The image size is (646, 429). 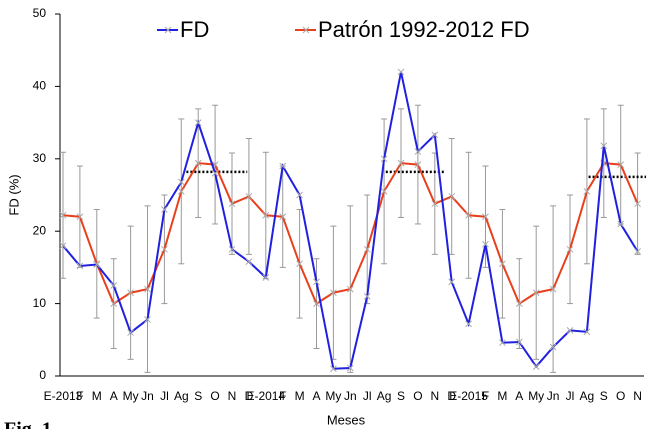 What do you see at coordinates (265, 396) in the screenshot?
I see `x-tick-label: E-2014` at bounding box center [265, 396].